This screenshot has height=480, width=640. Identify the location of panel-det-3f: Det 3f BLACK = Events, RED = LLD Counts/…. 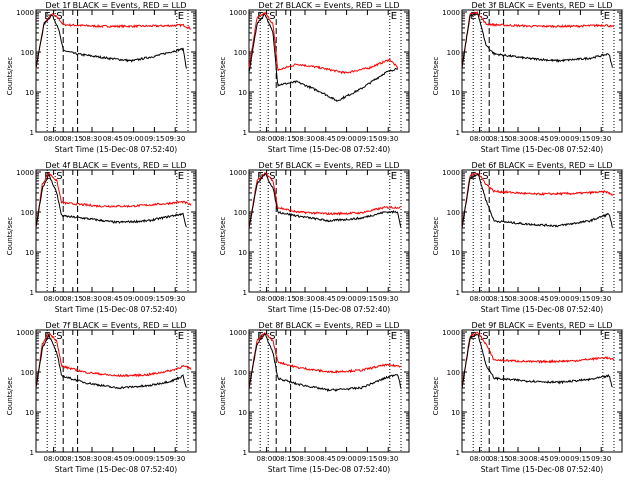
(532, 80).